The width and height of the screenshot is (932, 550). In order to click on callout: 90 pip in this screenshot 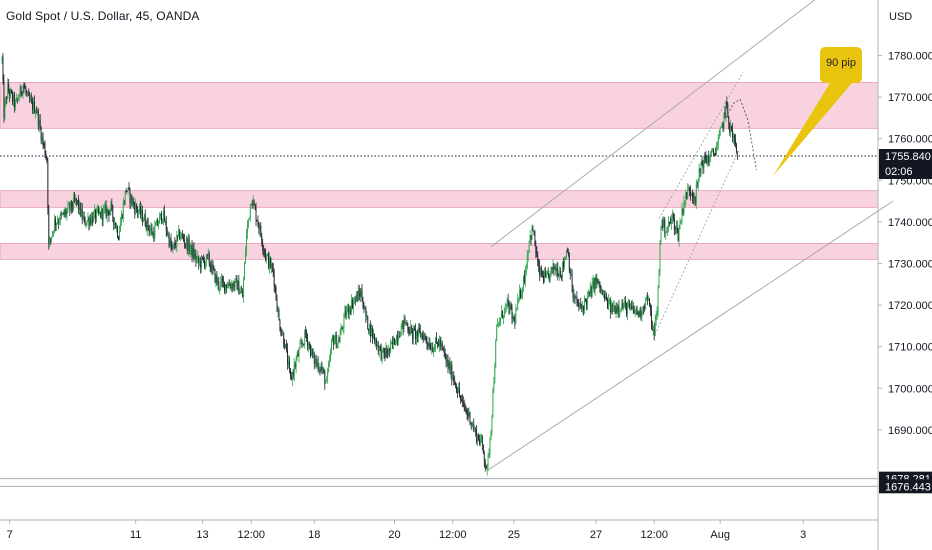, I will do `click(817, 111)`.